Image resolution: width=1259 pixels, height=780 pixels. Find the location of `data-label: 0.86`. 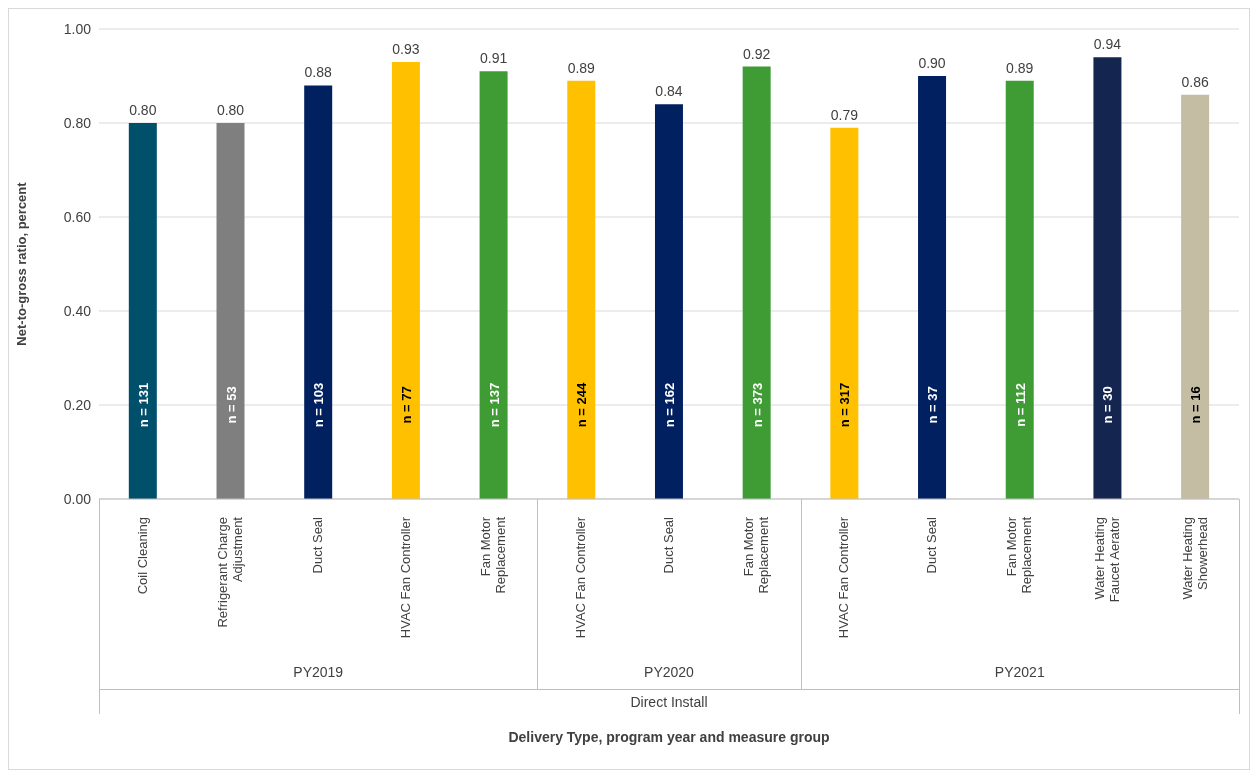

data-label: 0.86 is located at coordinates (1195, 81).